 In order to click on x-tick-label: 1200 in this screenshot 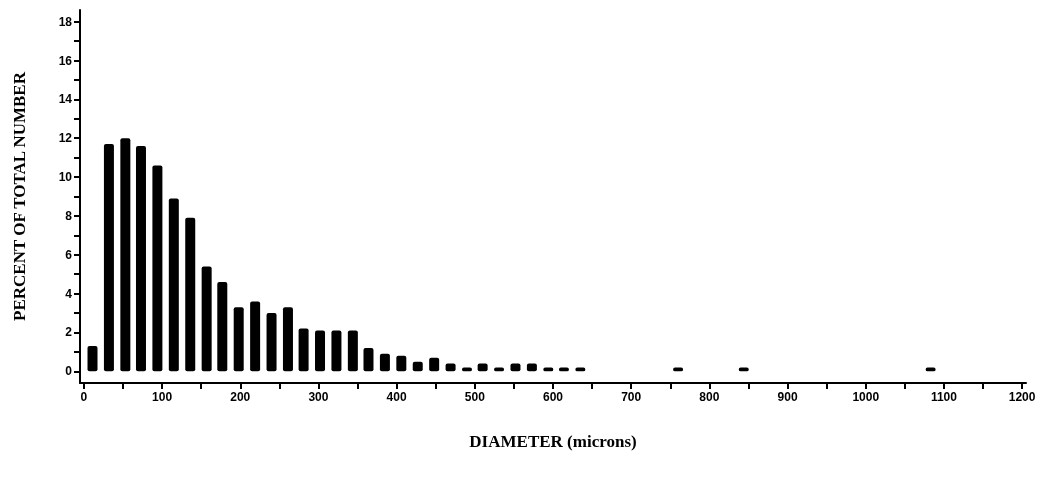, I will do `click(1022, 397)`.